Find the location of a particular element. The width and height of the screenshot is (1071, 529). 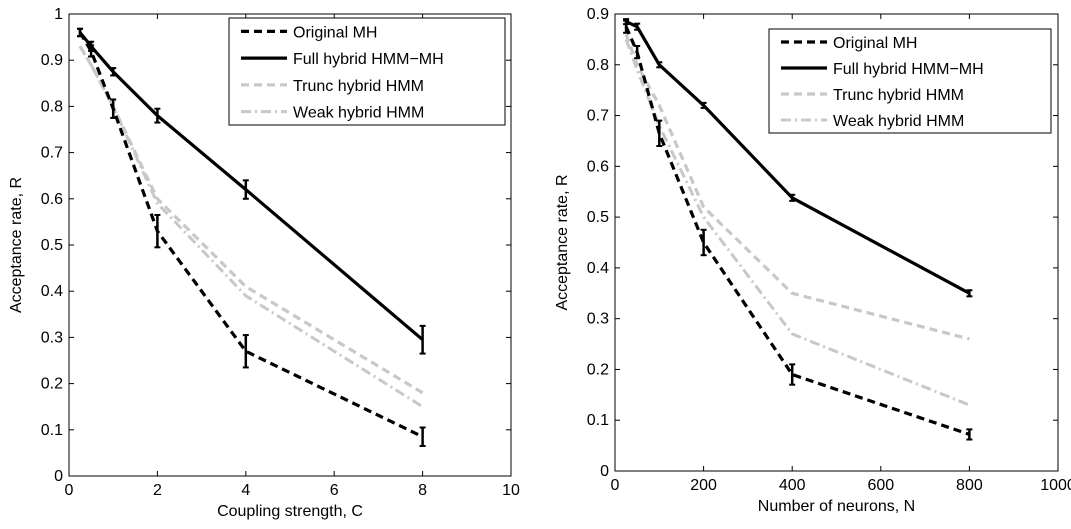

x-tick-label: 800 is located at coordinates (969, 485).